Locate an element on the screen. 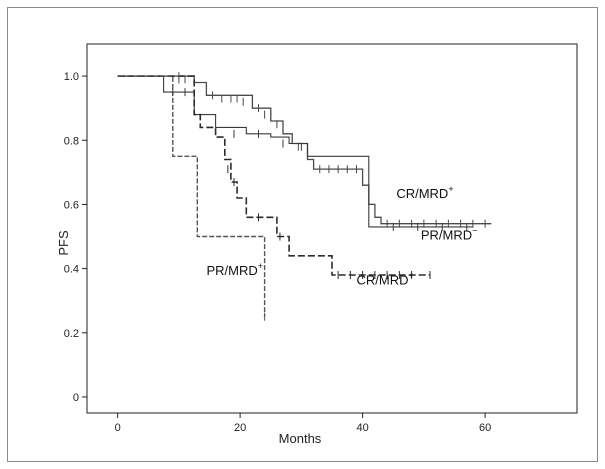  y-axis-title: PFS is located at coordinates (63, 243).